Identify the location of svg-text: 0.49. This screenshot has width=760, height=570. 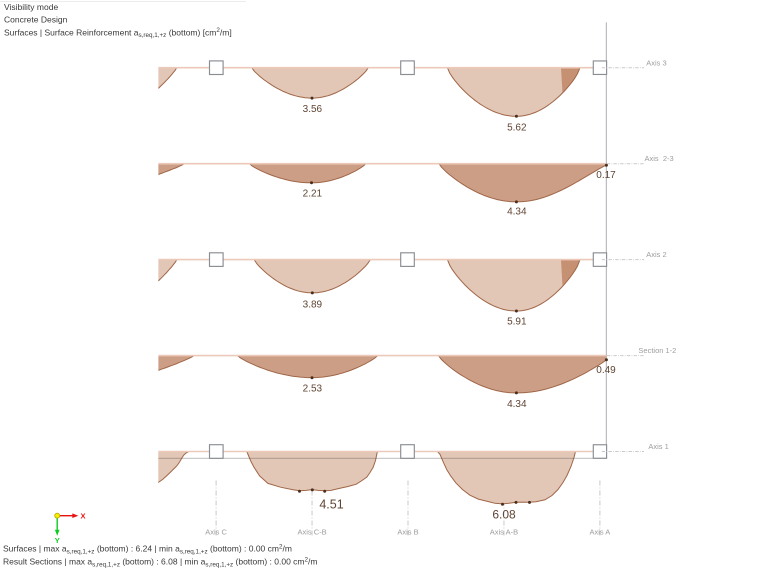
(606, 370).